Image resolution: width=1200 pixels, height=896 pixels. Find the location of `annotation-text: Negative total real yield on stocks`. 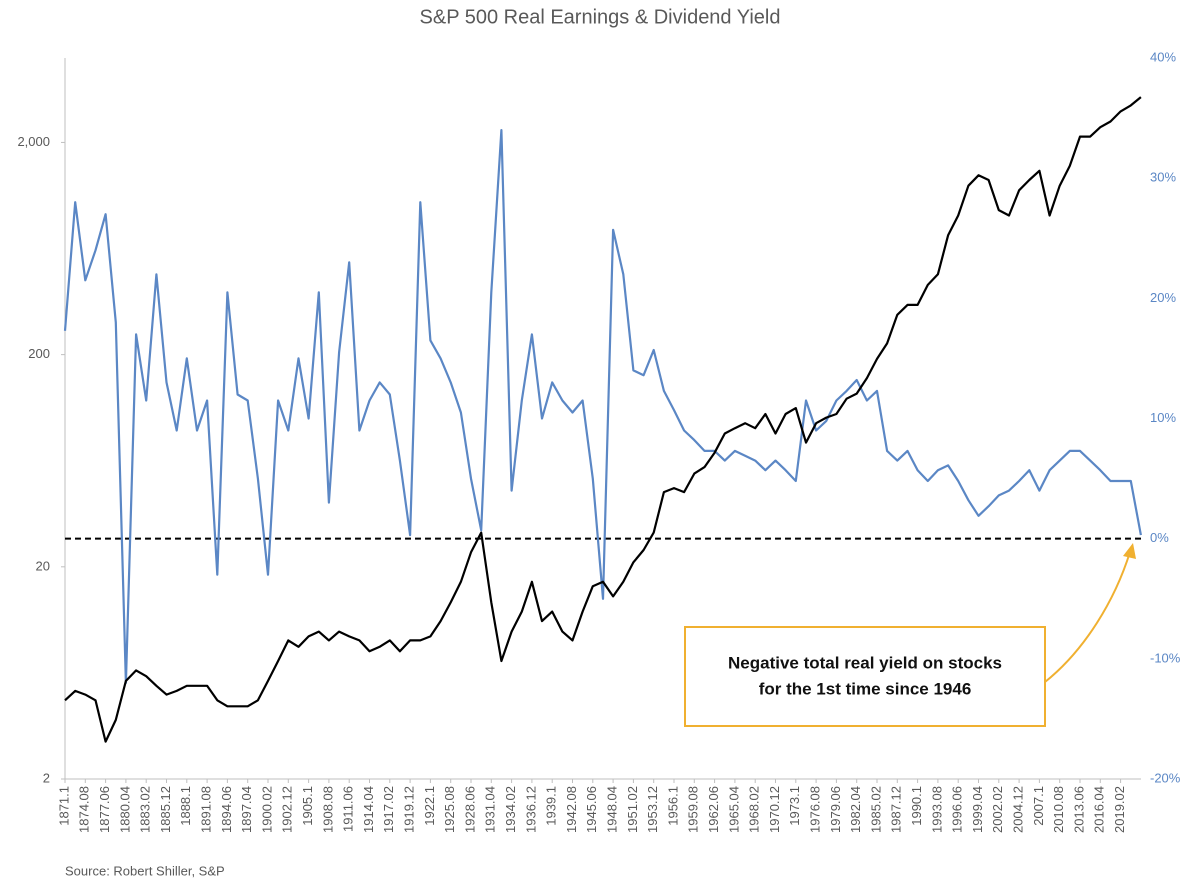

annotation-text: Negative total real yield on stocks is located at coordinates (865, 662).